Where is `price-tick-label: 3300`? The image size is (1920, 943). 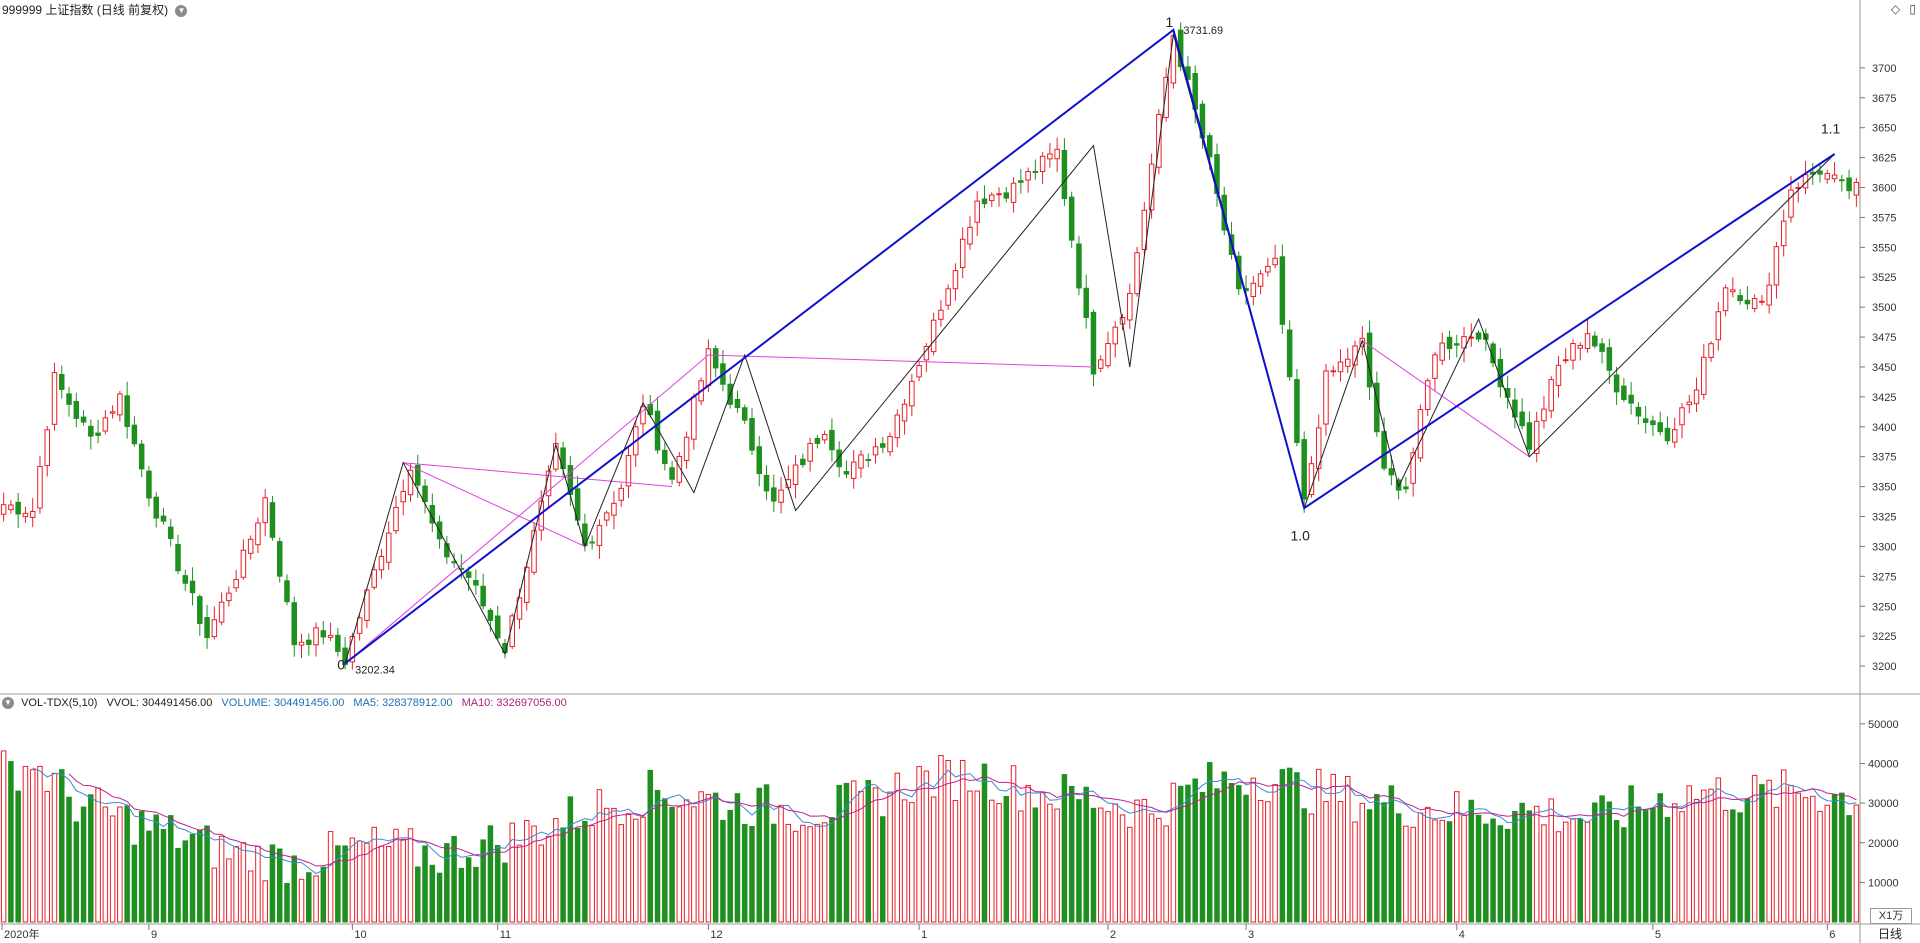 price-tick-label: 3300 is located at coordinates (1884, 547).